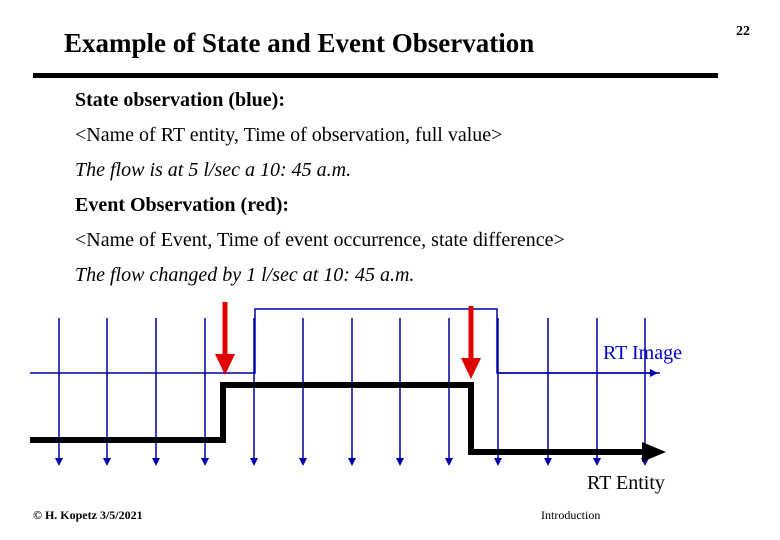 This screenshot has height=540, width=780. Describe the element at coordinates (213, 170) in the screenshot. I see `state-example: The flow is at 5 l/sec a 10: 45 a.m.` at that location.